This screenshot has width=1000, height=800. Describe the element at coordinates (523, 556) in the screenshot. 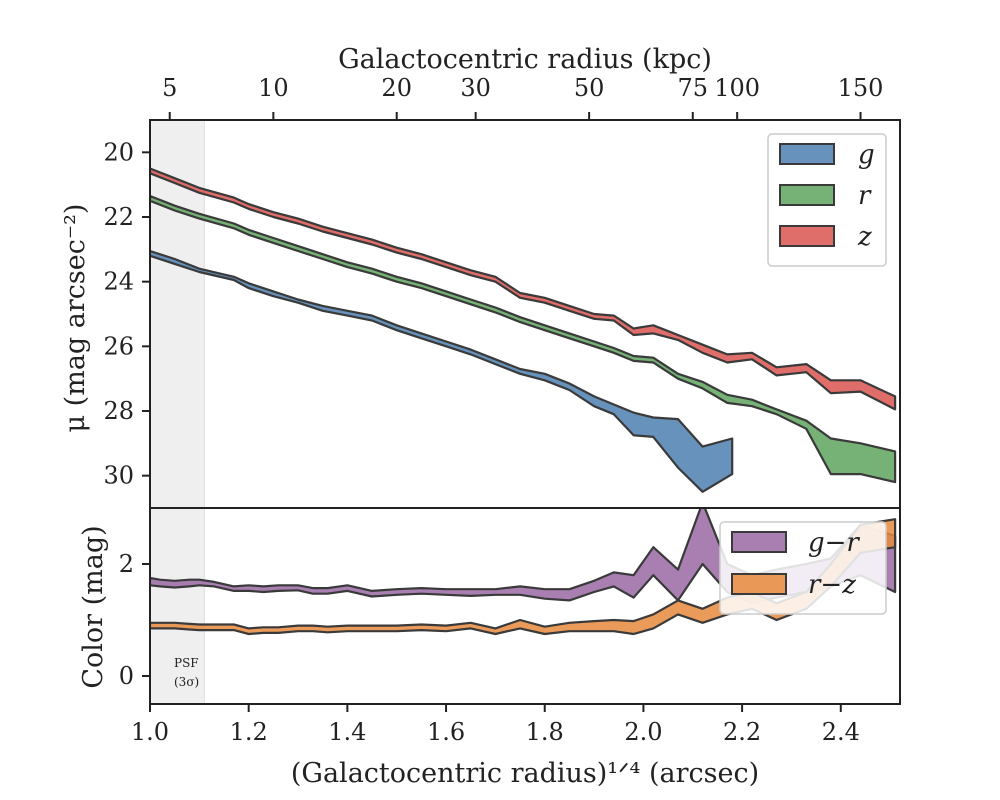

I see `band-g-minus-r` at that location.